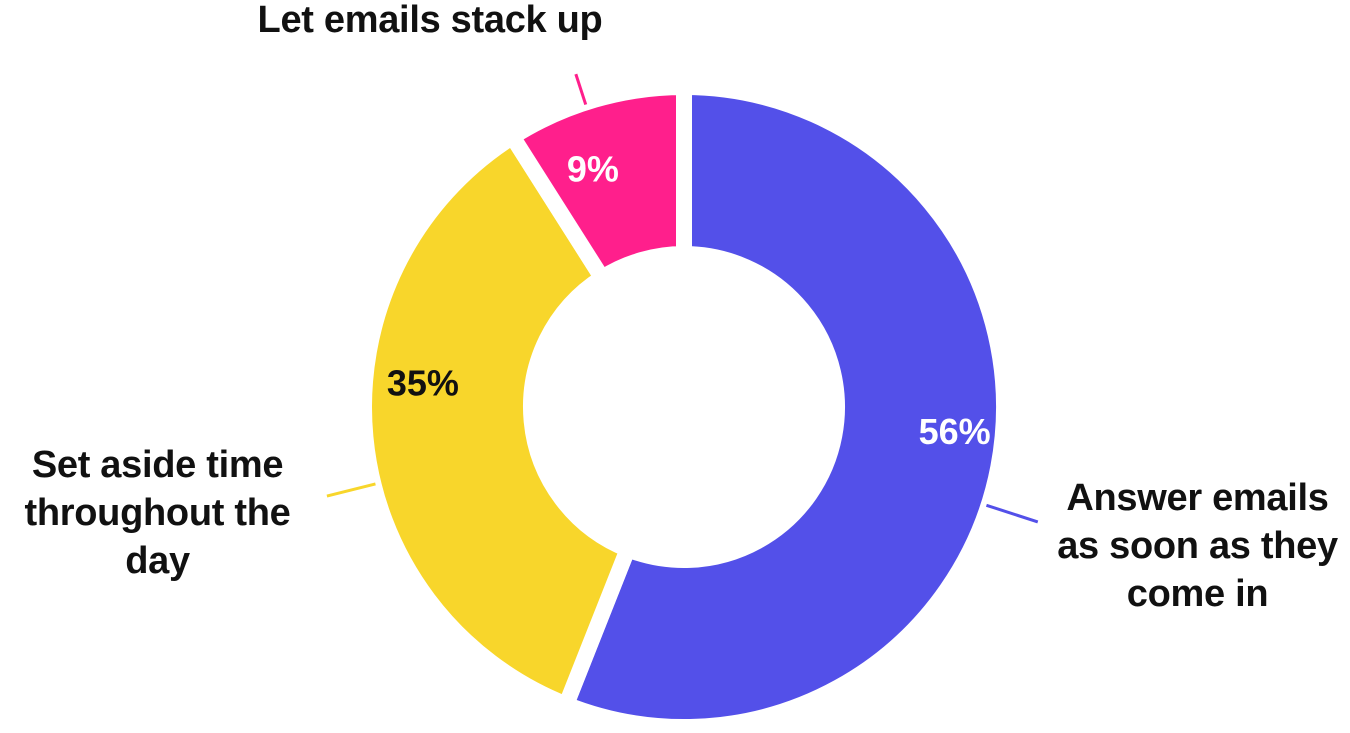  I want to click on slice-let-emails-stack, so click(596, 183).